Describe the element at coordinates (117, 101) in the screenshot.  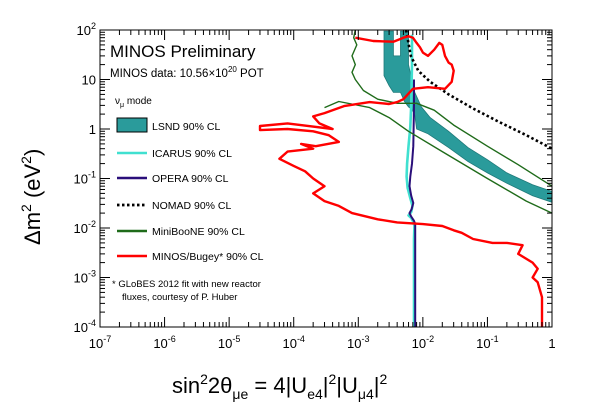
I see `mode-label-base: ν` at that location.